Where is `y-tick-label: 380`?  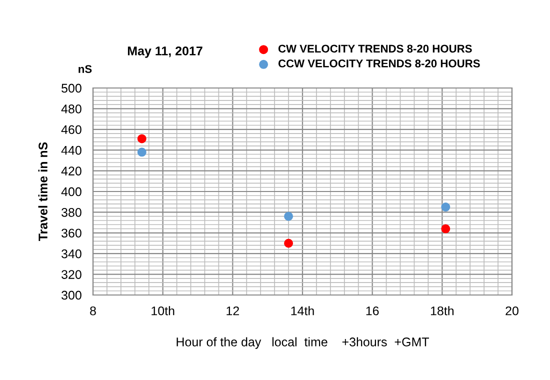 y-tick-label: 380 is located at coordinates (72, 212).